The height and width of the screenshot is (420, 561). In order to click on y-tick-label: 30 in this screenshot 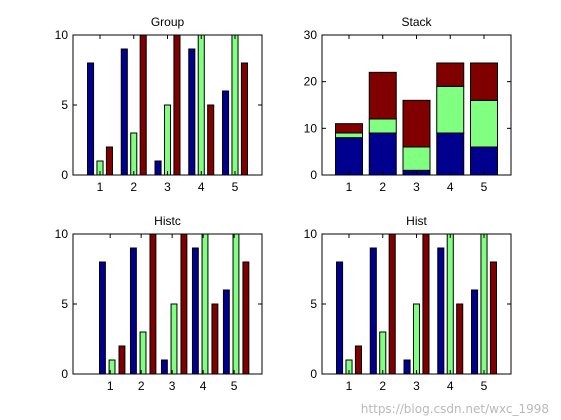, I will do `click(311, 35)`.